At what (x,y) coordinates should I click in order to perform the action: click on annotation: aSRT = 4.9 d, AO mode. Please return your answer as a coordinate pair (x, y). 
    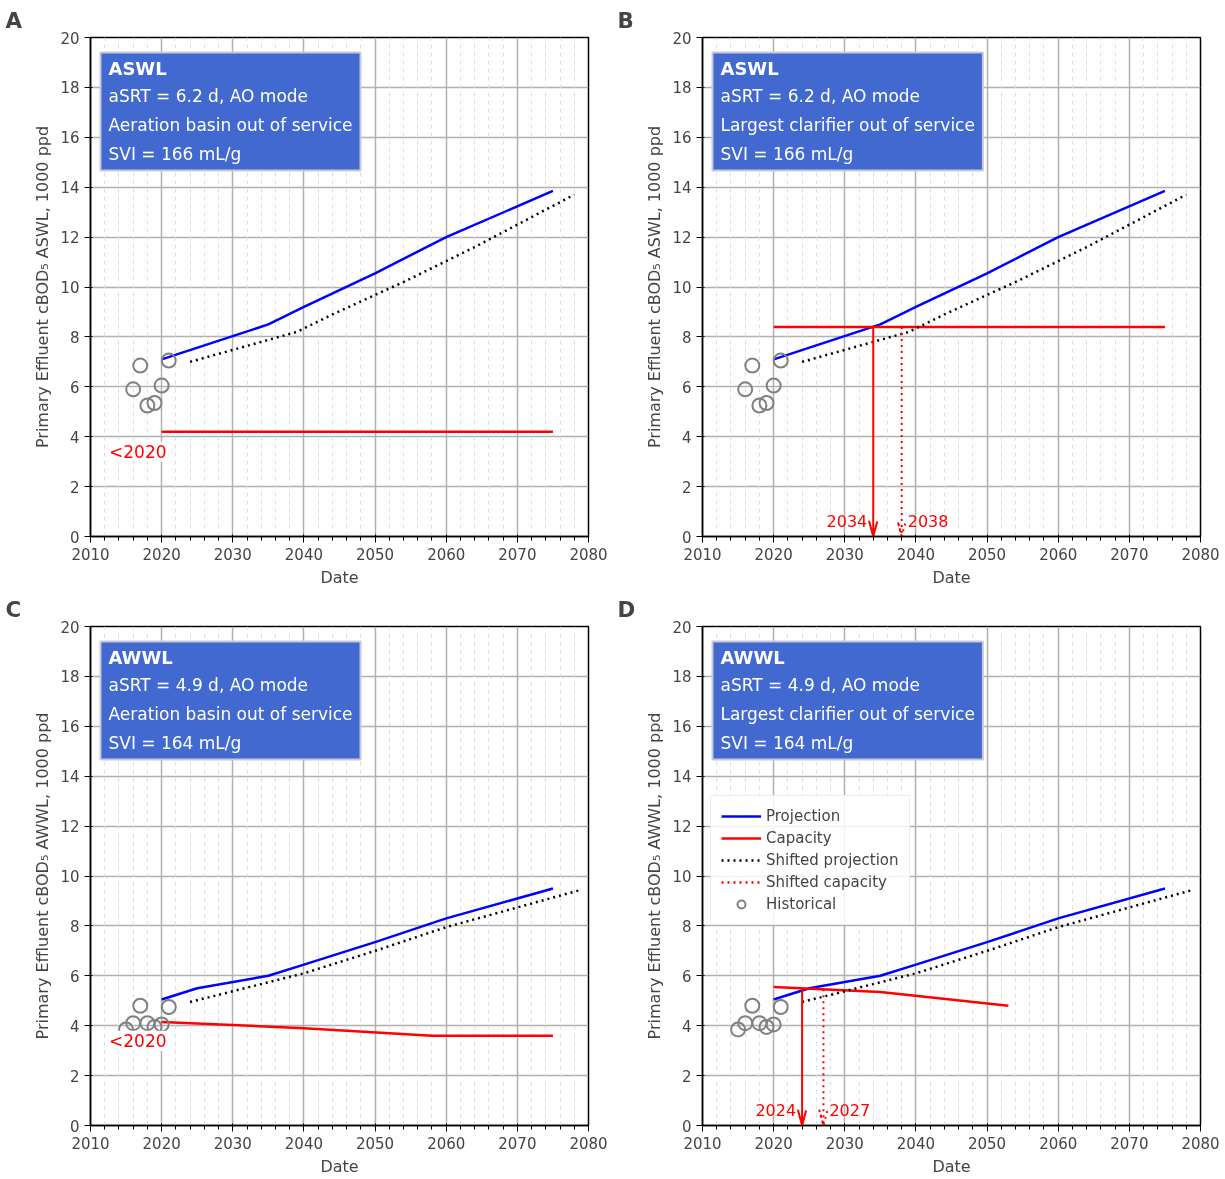
    Looking at the image, I should click on (820, 685).